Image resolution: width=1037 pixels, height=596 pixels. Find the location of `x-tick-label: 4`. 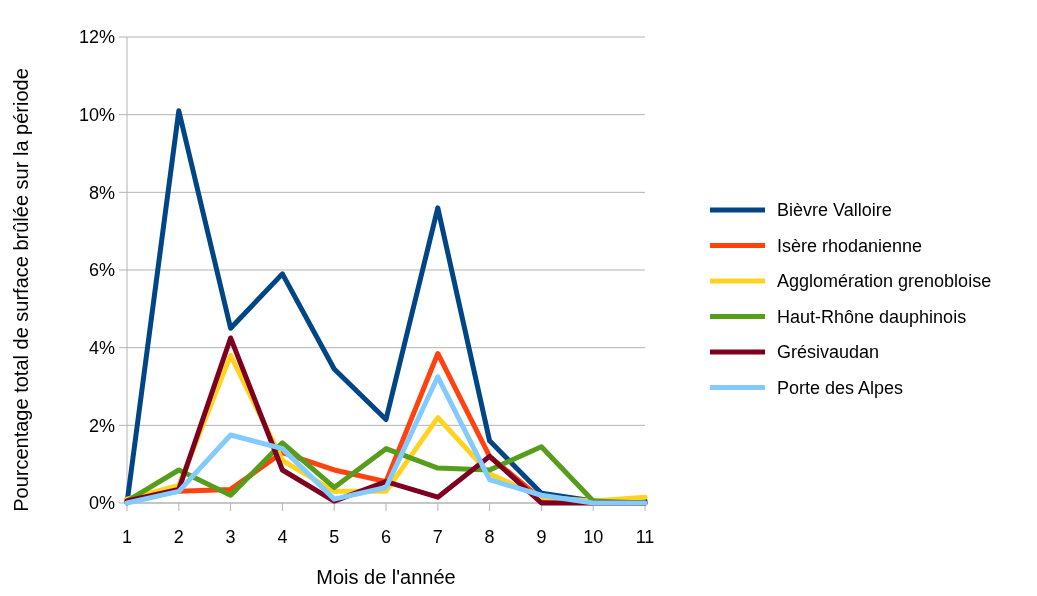

x-tick-label: 4 is located at coordinates (282, 537).